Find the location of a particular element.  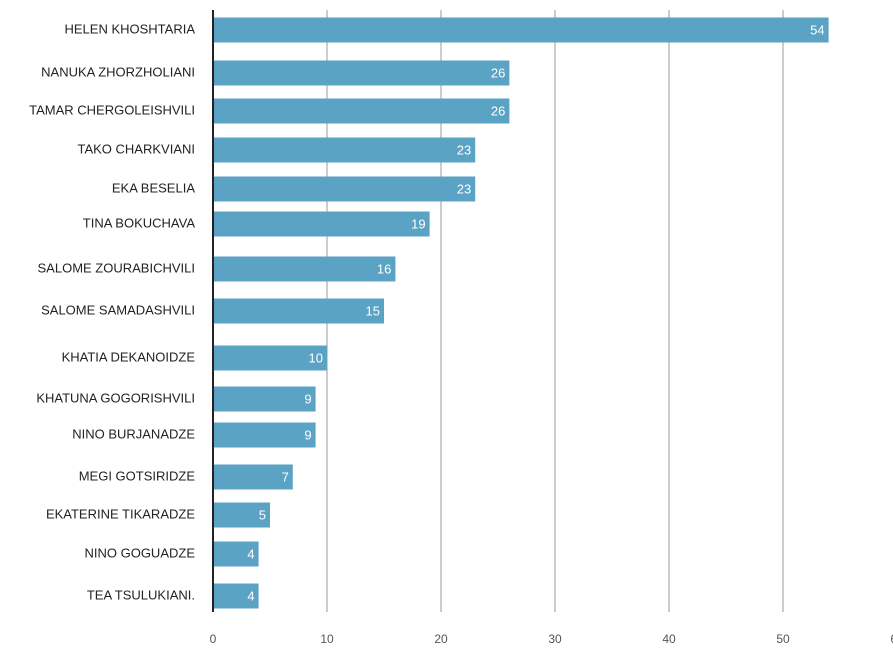

y-tick-label: KHATIA DEKANOIDZE is located at coordinates (129, 356).